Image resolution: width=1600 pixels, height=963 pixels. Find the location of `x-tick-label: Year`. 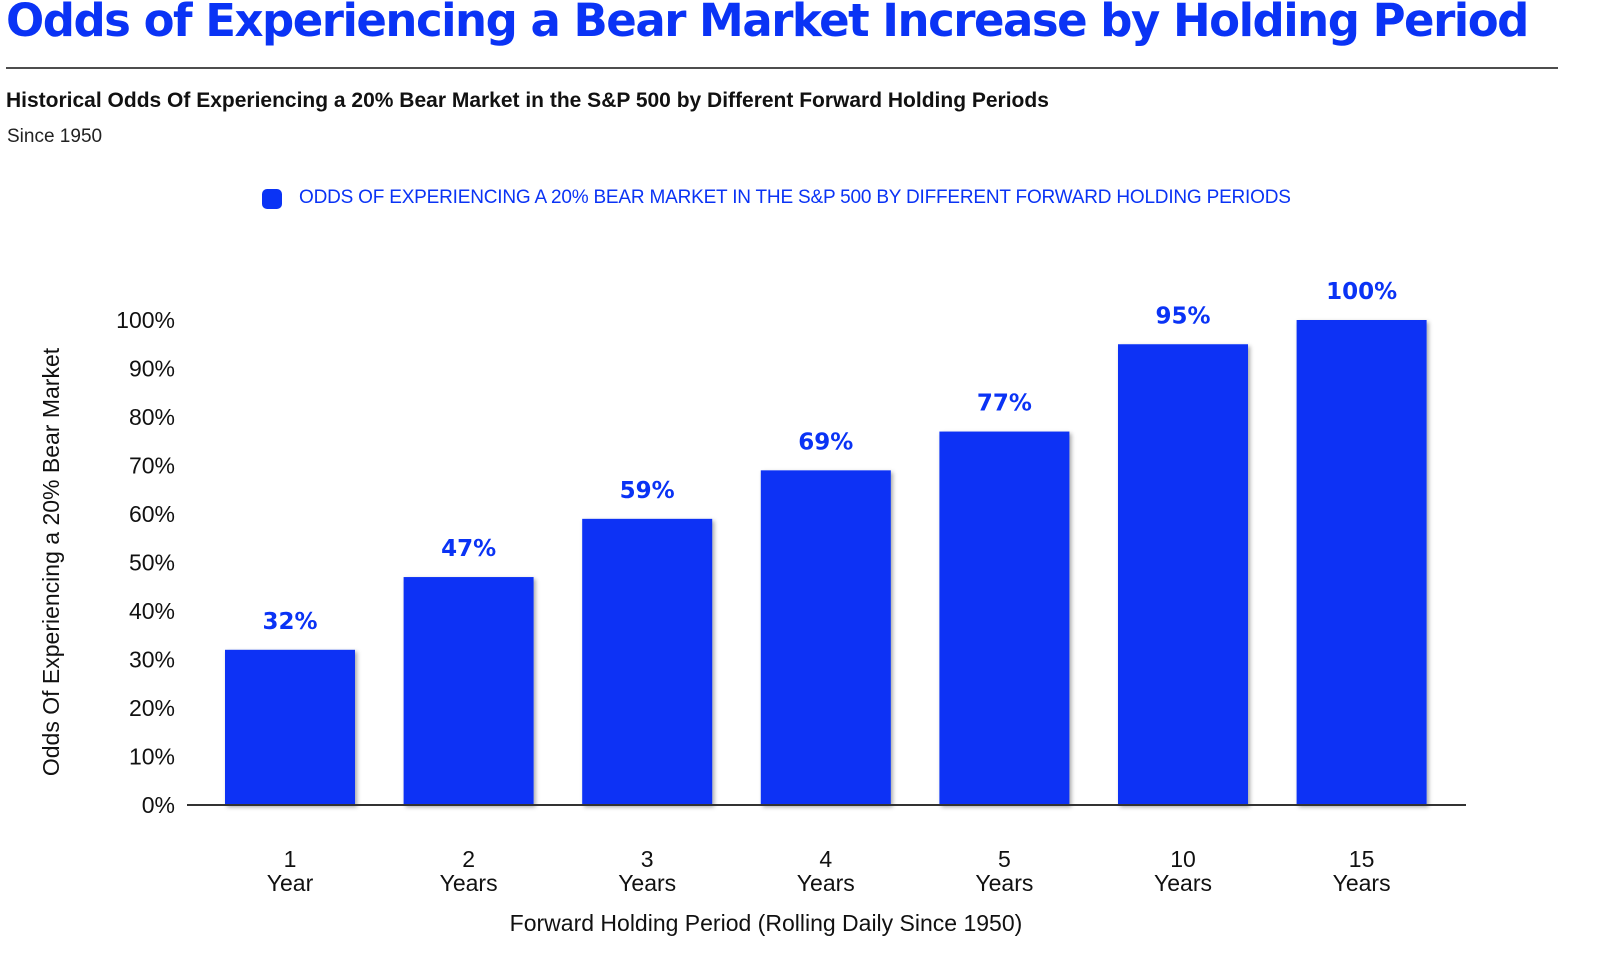

x-tick-label: Year is located at coordinates (290, 883).